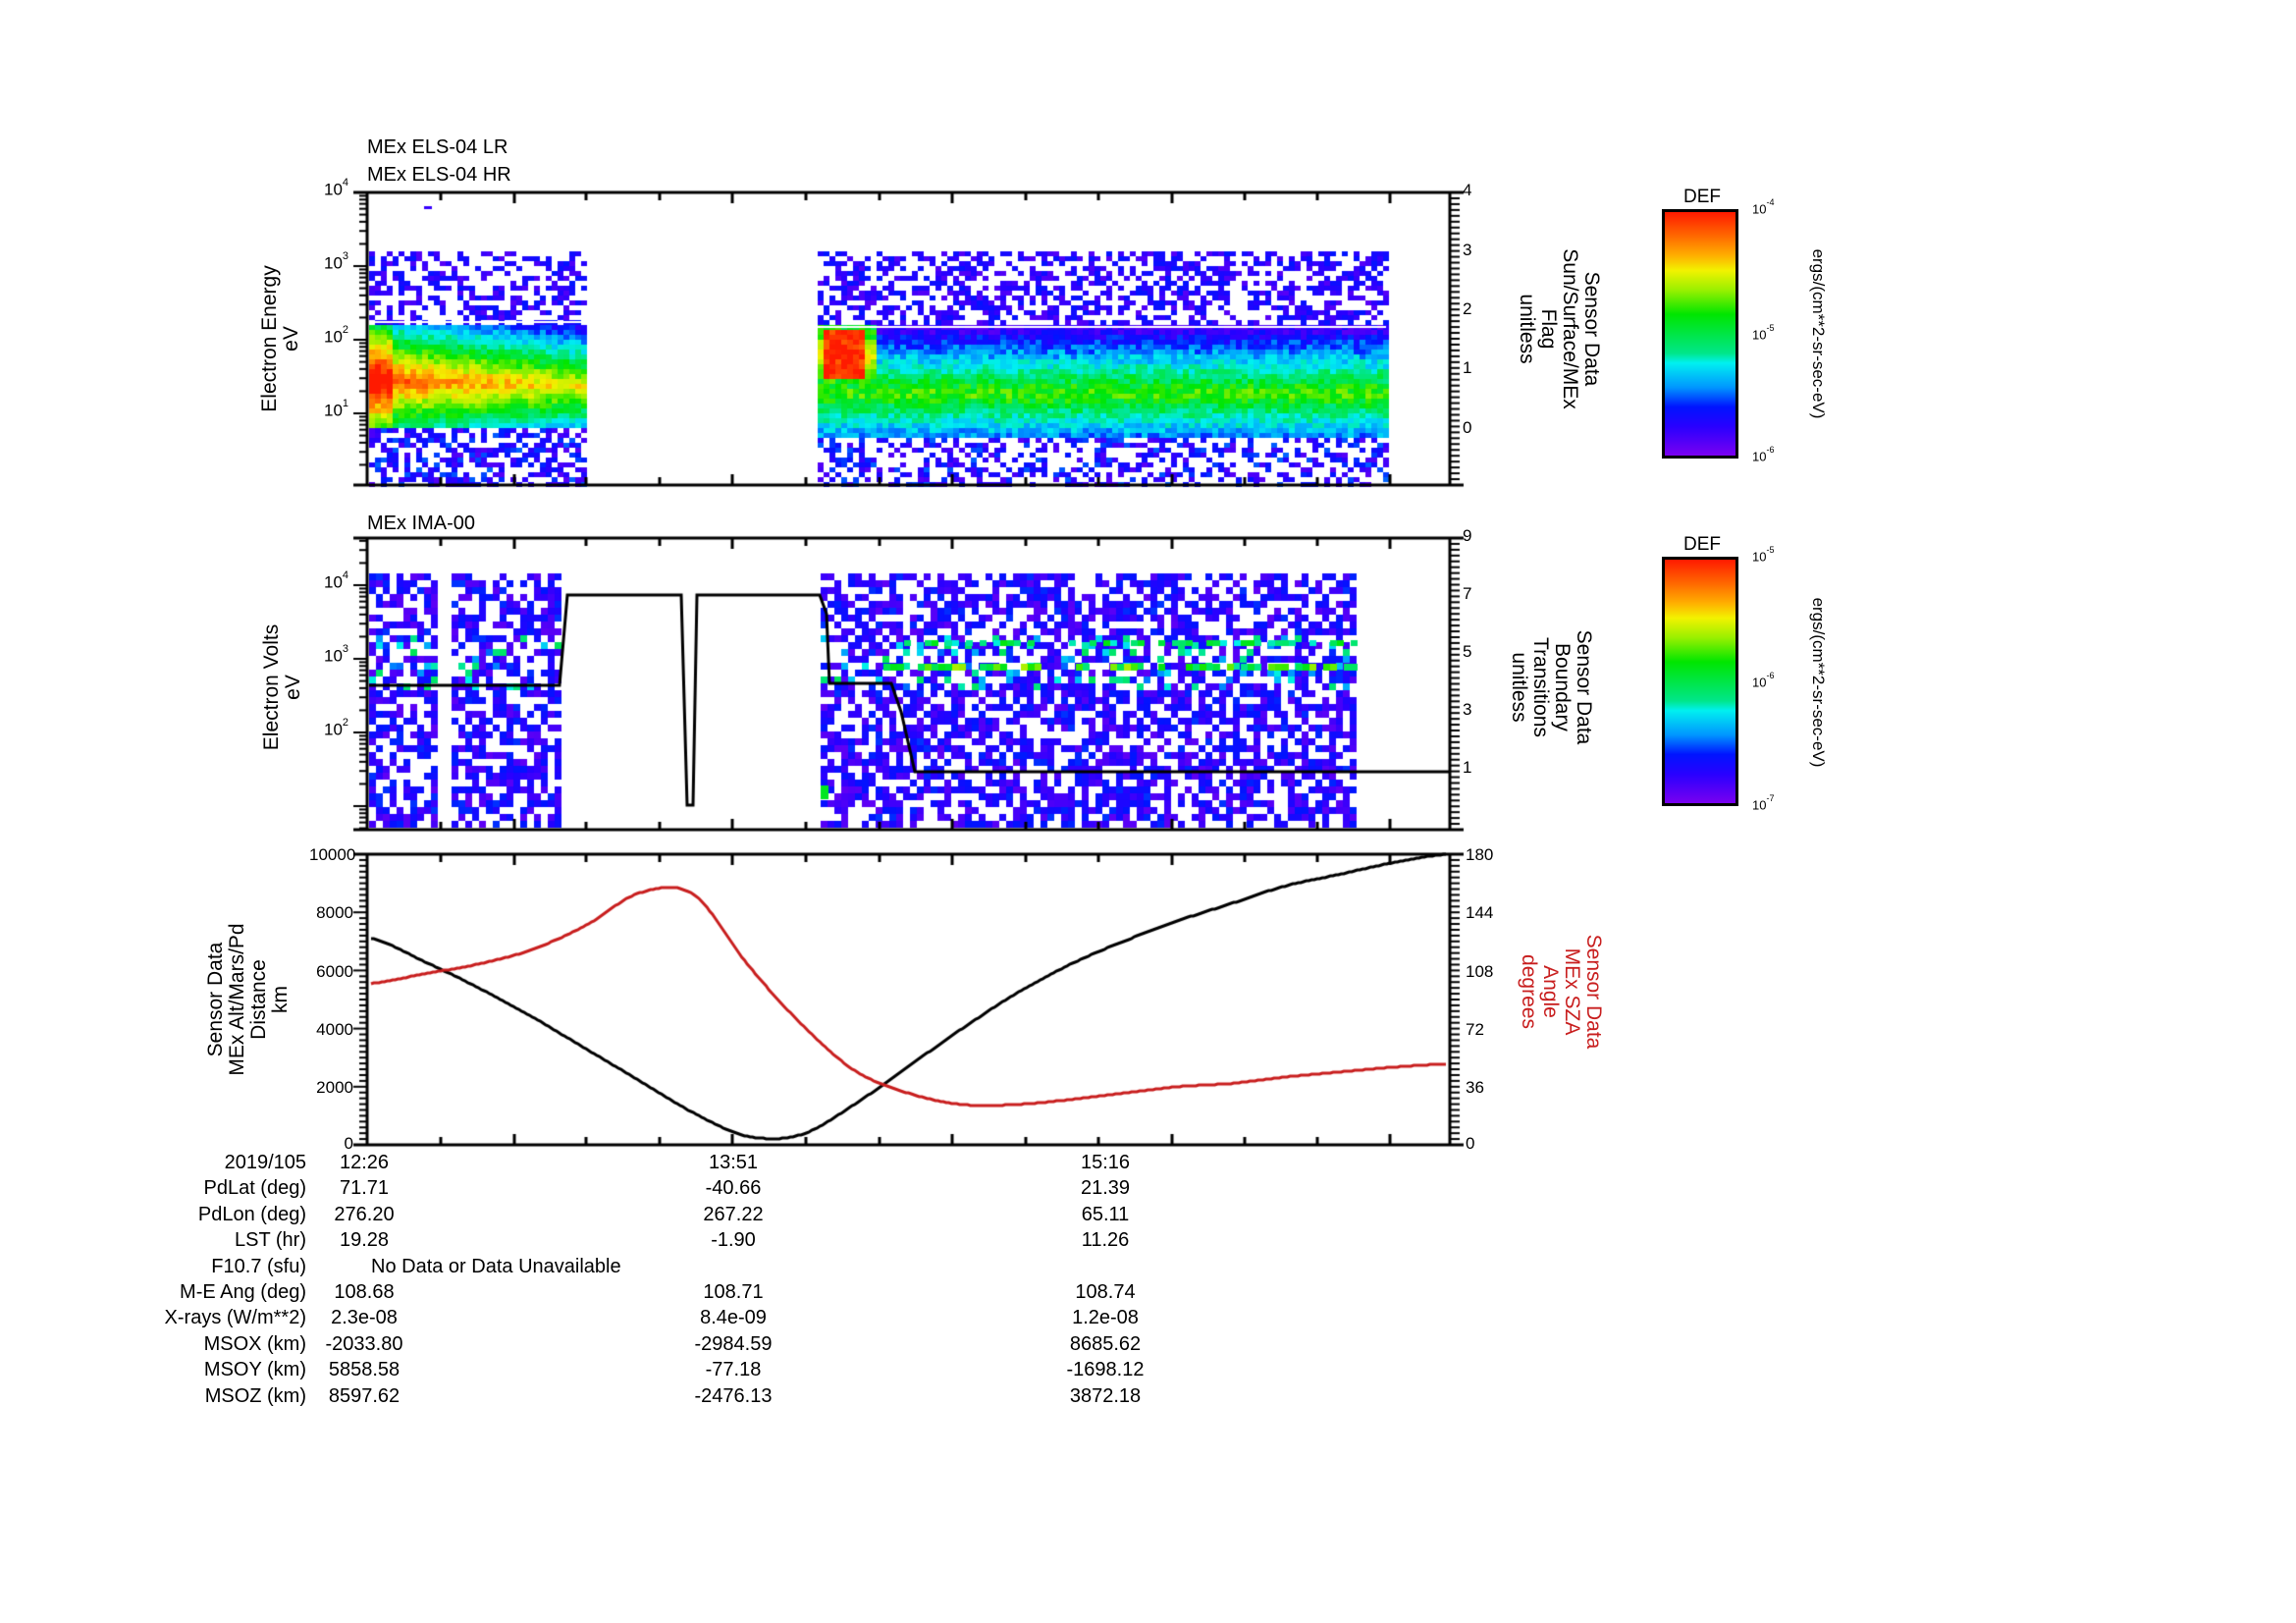 Image resolution: width=2296 pixels, height=1623 pixels. Describe the element at coordinates (1467, 651) in the screenshot. I see `y2-tick-5: 5` at that location.